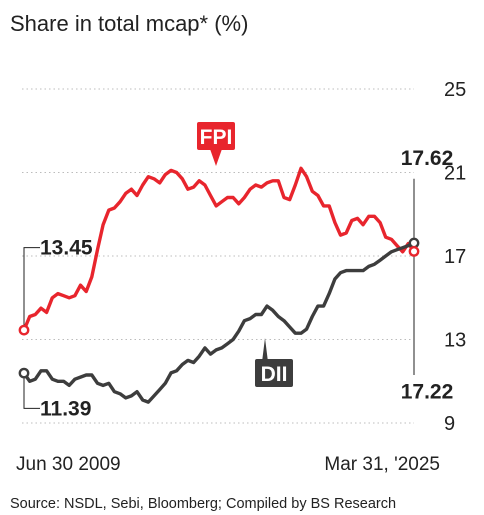  I want to click on dii-end-marker, so click(414, 243).